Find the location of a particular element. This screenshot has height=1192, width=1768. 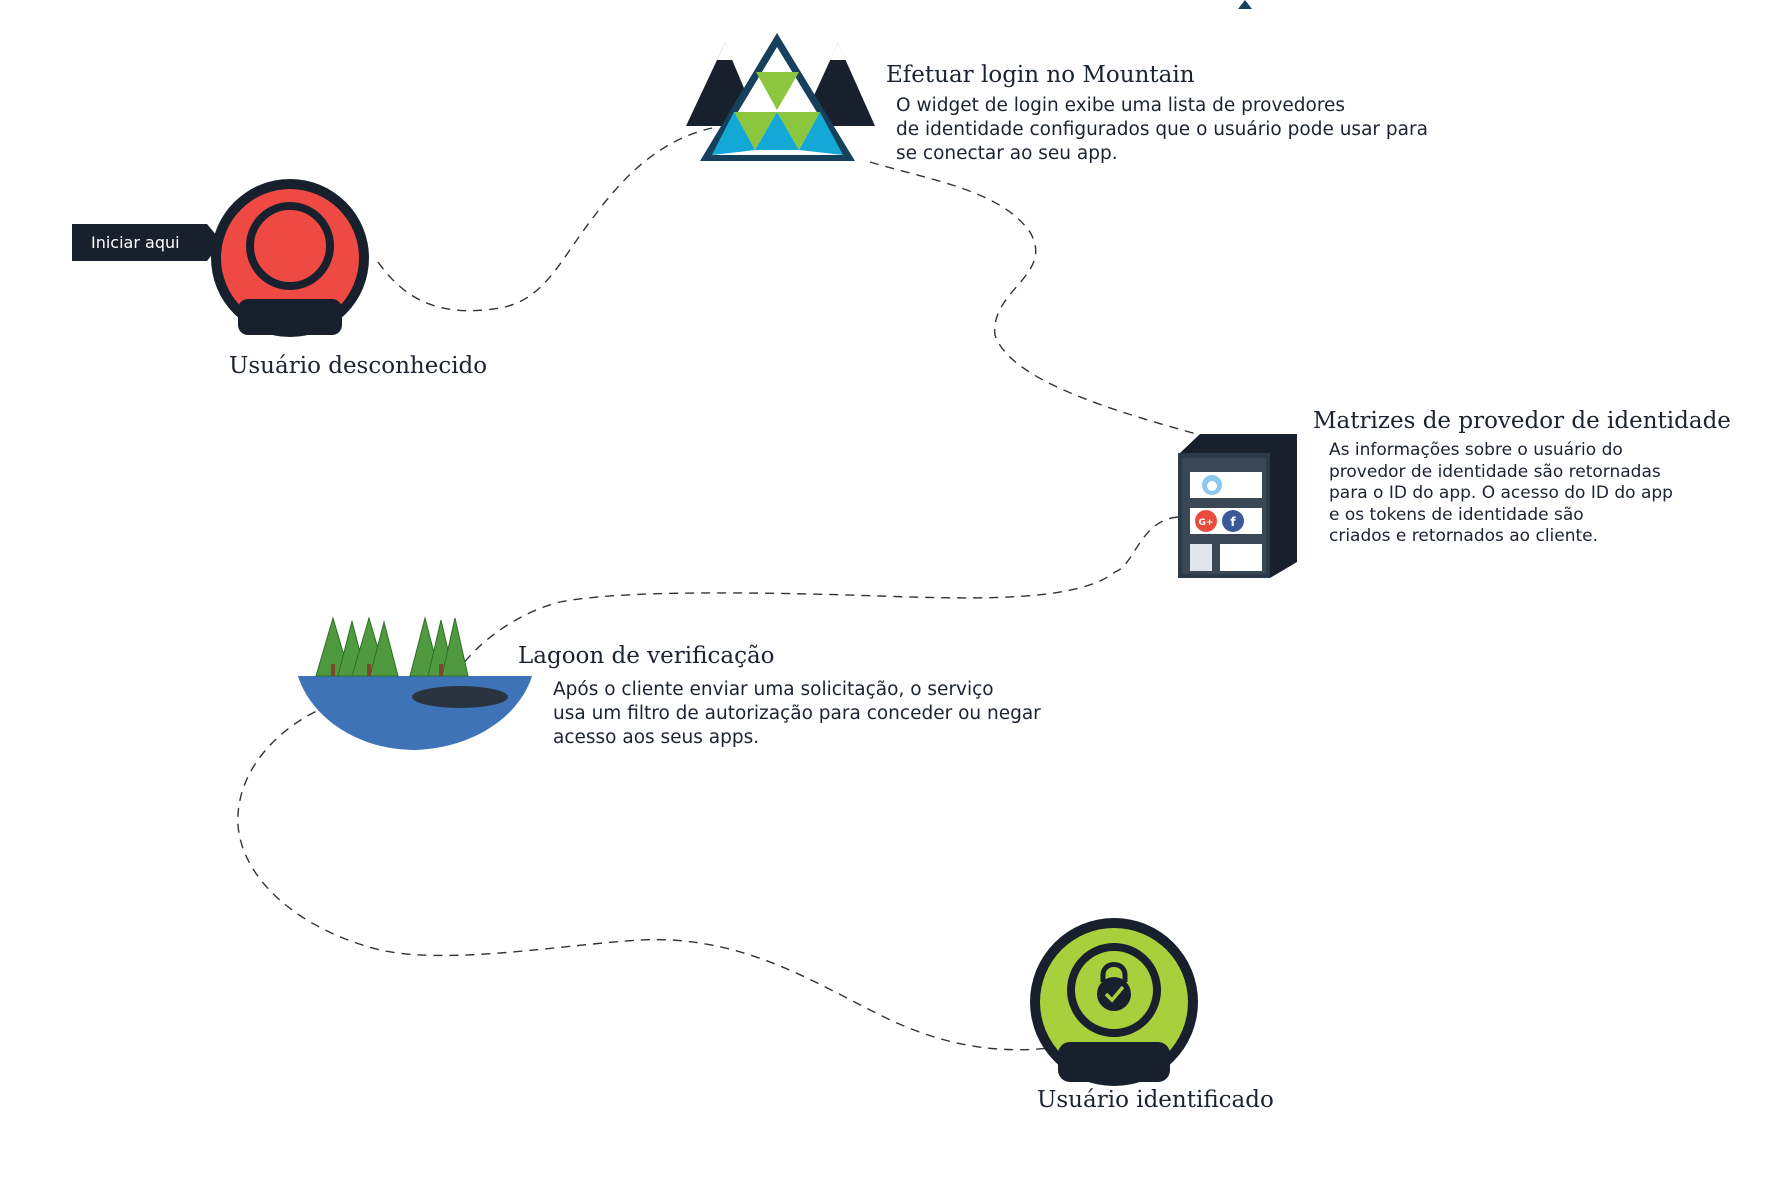

facebook-icon is located at coordinates (1233, 521).